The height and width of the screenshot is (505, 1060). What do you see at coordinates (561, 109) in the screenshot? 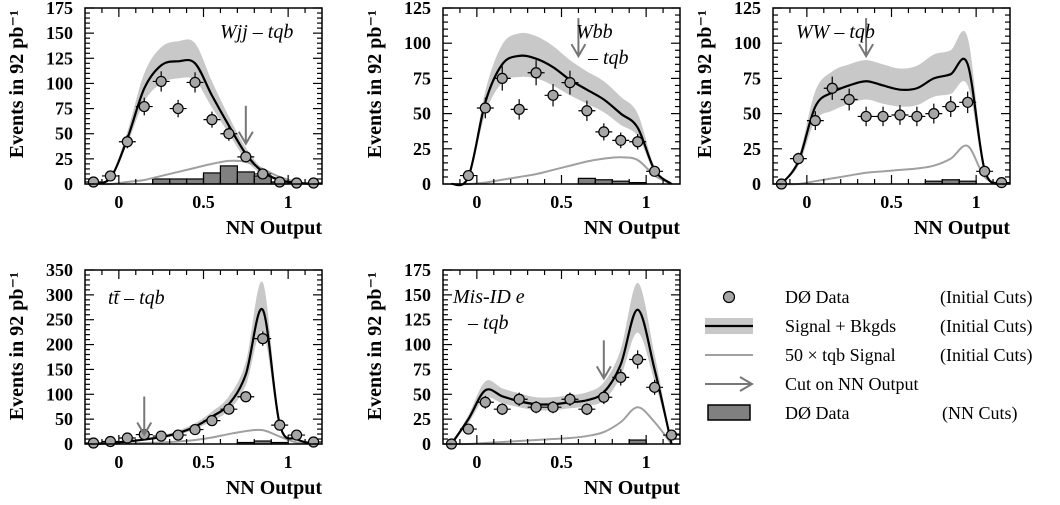
I see `uncertainty-band` at bounding box center [561, 109].